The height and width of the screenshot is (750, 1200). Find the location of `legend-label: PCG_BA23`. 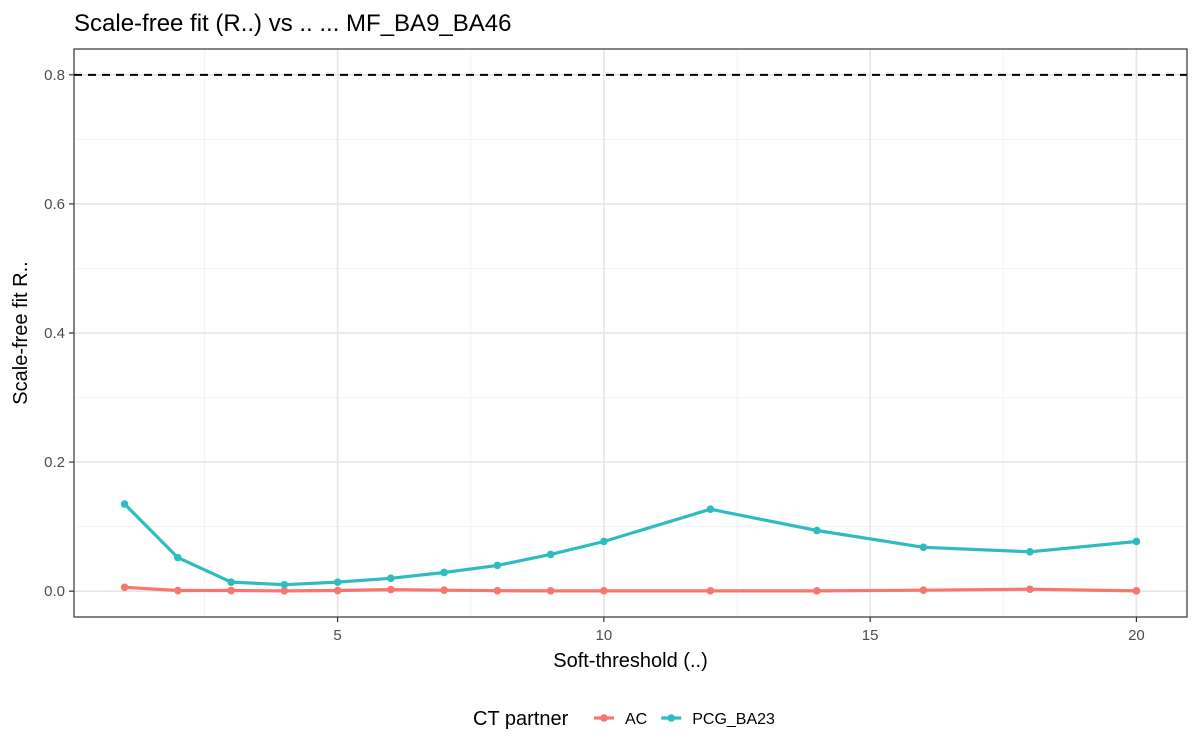

legend-label: PCG_BA23 is located at coordinates (733, 719).